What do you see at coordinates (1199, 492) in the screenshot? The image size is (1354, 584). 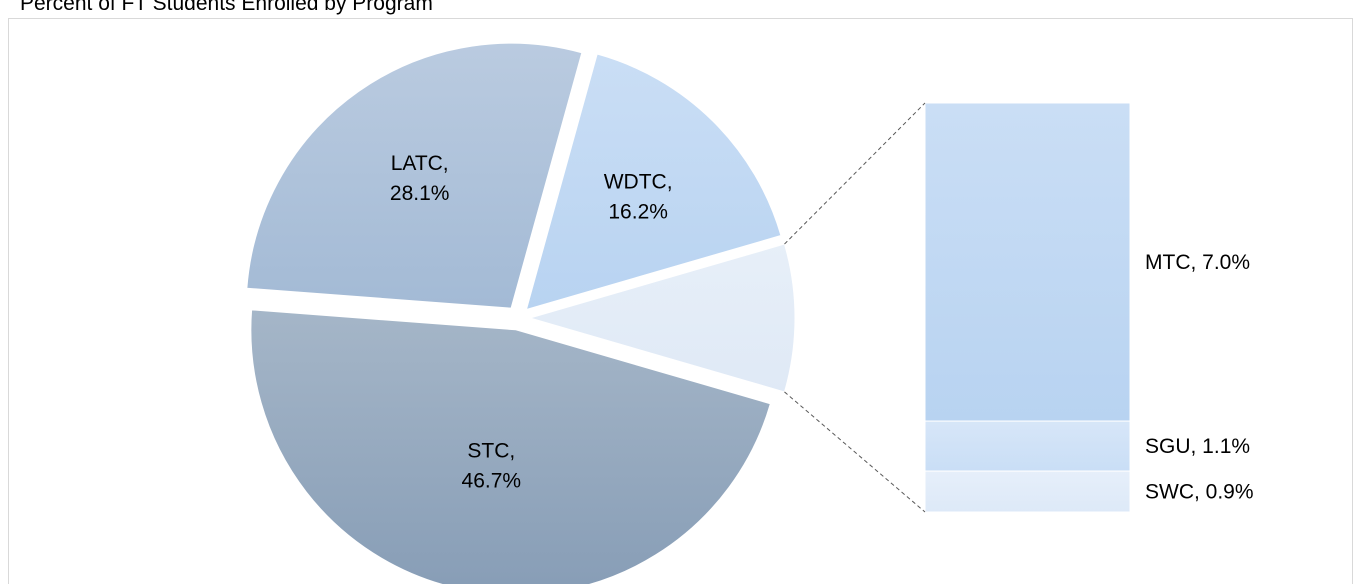 I see `data-label: SWC, 0.9%` at bounding box center [1199, 492].